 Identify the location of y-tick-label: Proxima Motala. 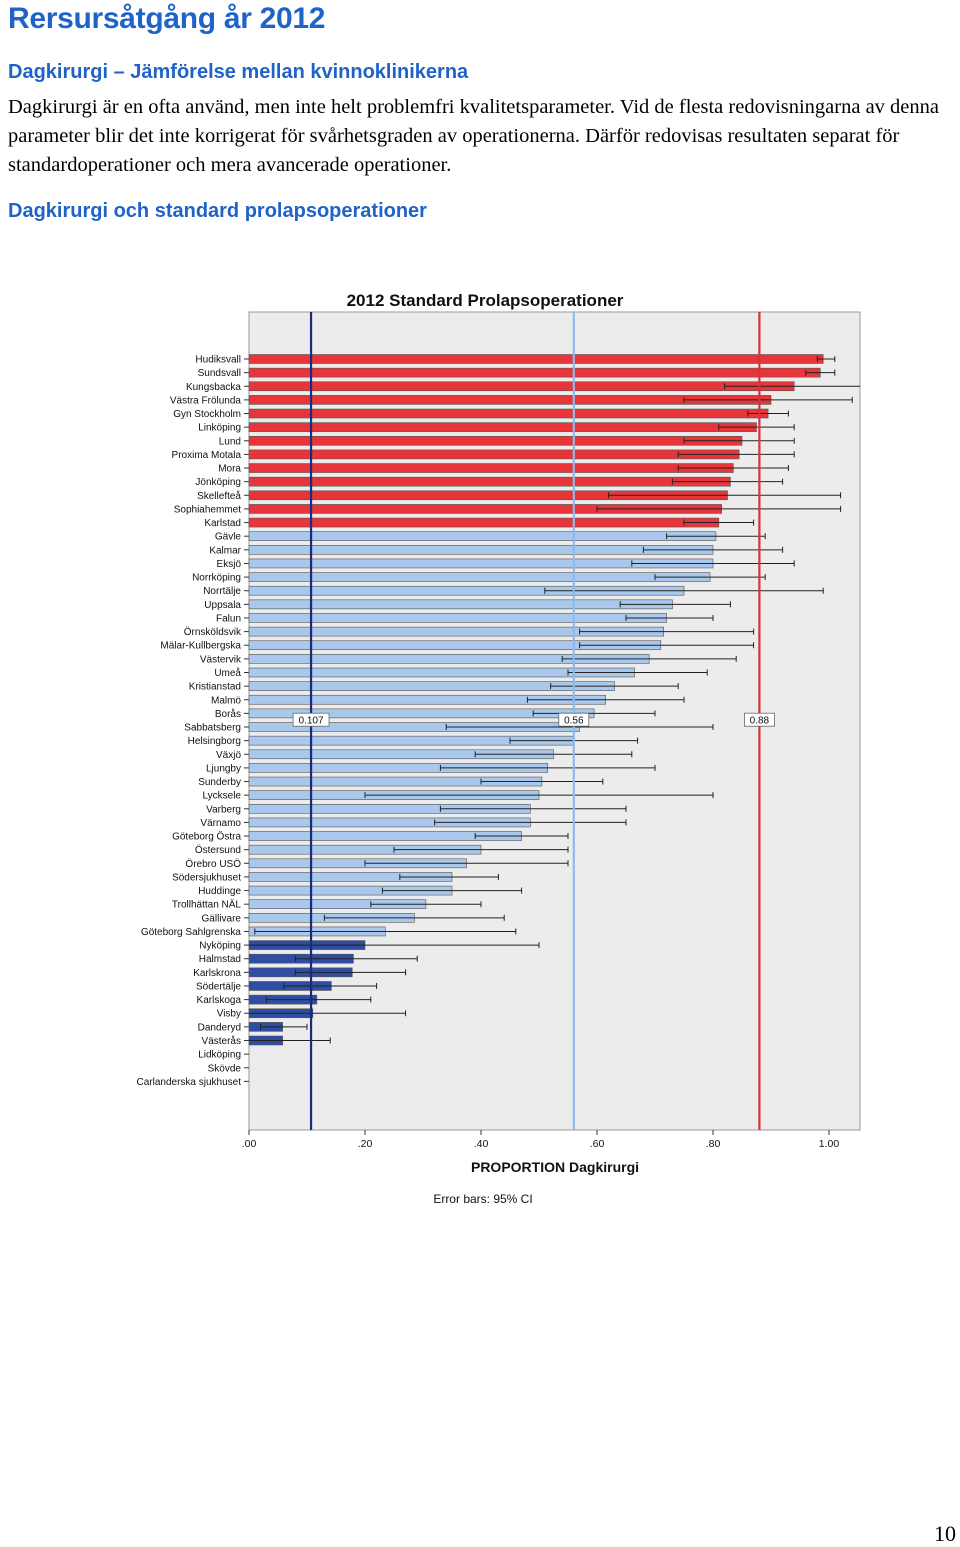
(207, 455).